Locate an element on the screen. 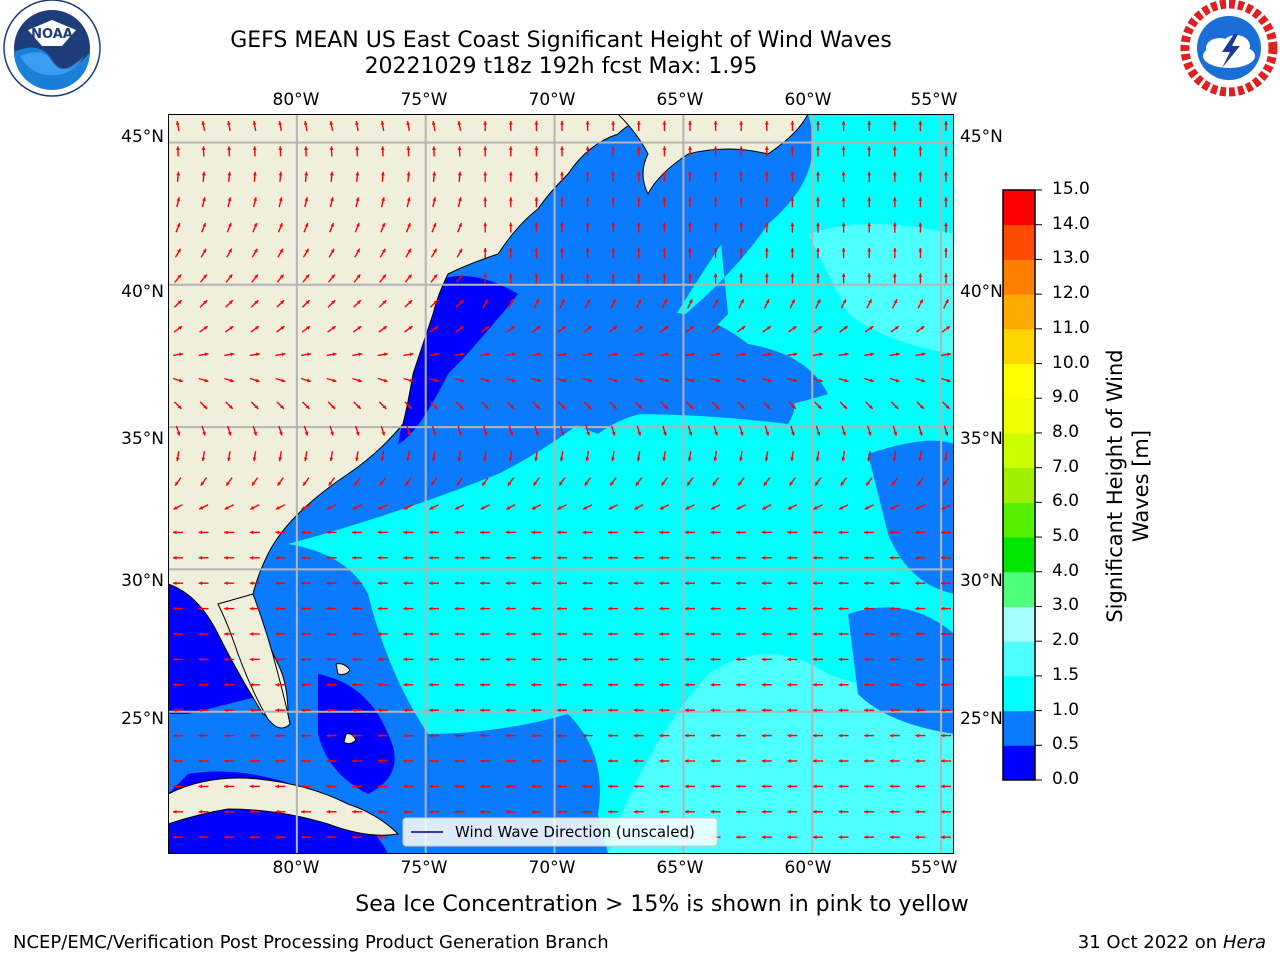 This screenshot has height=960, width=1280. colorbar-tick-label: 6.0 is located at coordinates (1066, 501).